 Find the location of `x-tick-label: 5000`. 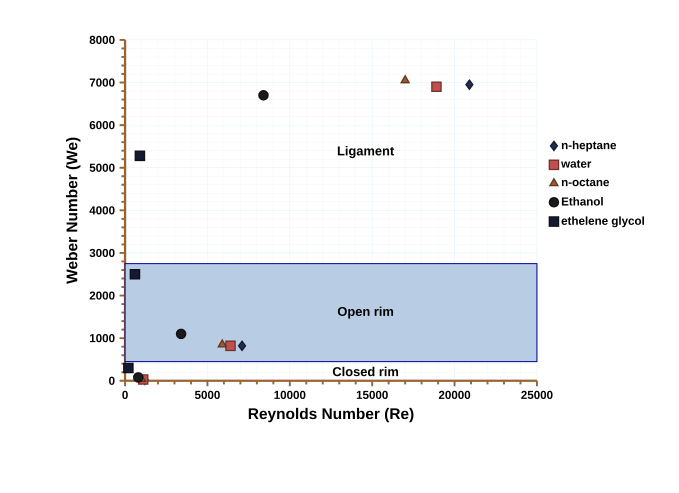

x-tick-label: 5000 is located at coordinates (207, 394).